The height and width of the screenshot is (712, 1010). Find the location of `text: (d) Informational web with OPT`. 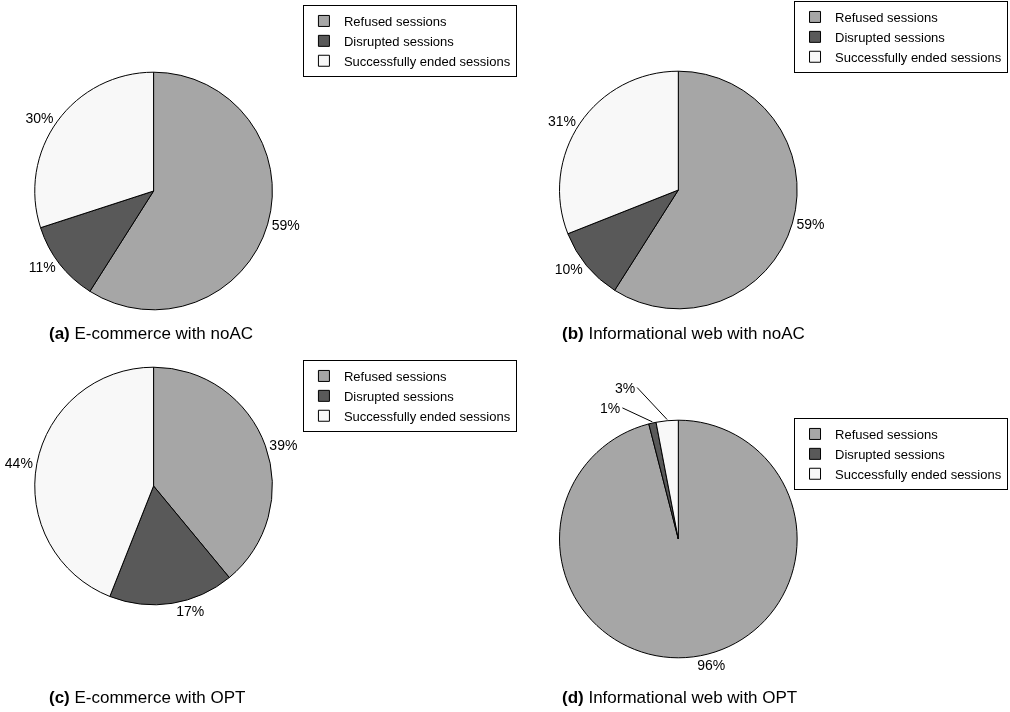

text: (d) Informational web with OPT is located at coordinates (680, 697).